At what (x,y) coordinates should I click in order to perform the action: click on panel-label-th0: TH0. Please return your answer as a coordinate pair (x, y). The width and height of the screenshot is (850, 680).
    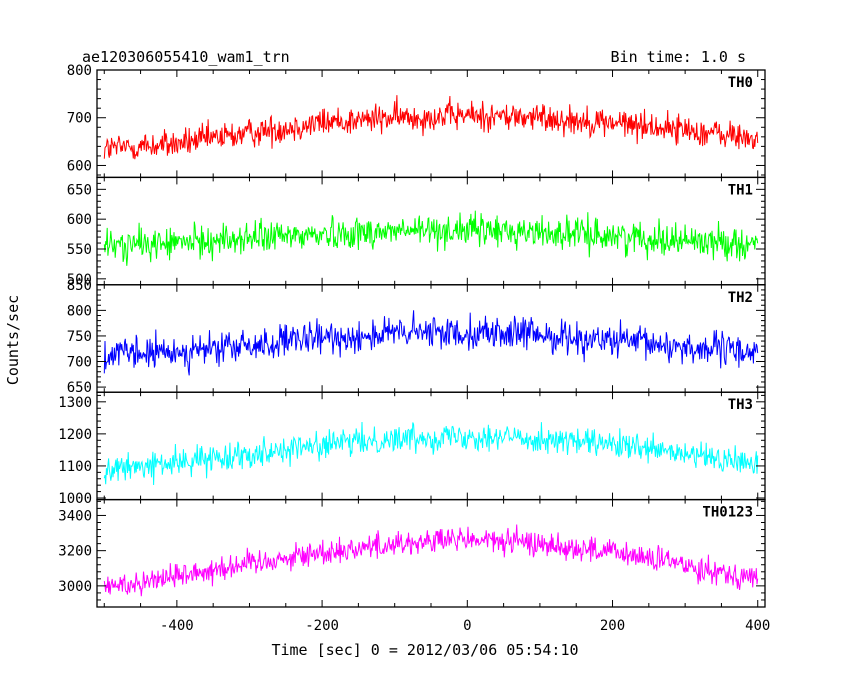
    Looking at the image, I should click on (740, 83).